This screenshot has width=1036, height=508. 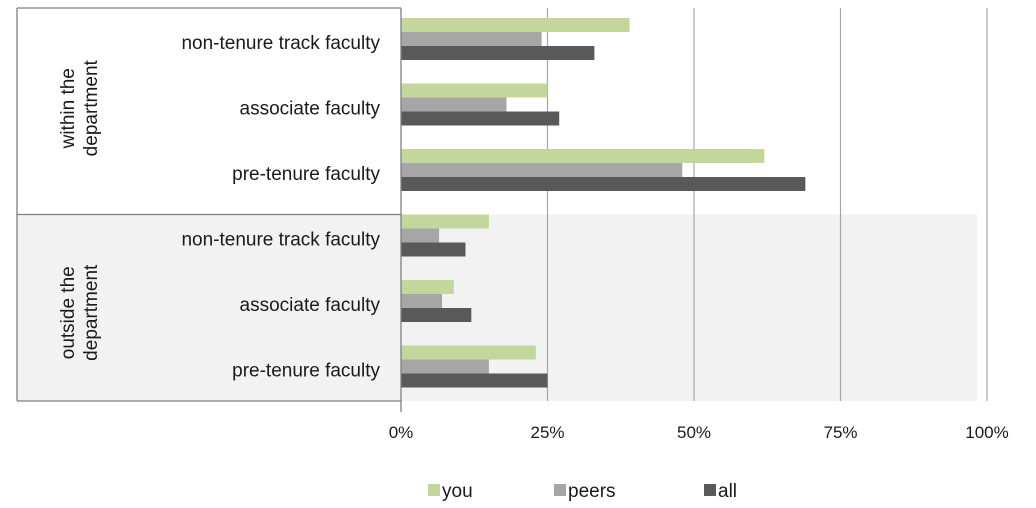 I want to click on legend: you peers all, so click(x=582, y=491).